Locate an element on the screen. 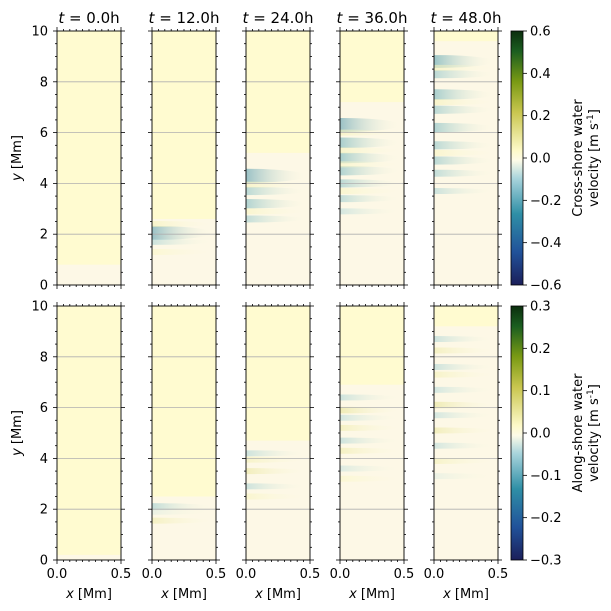  column-title: t = 36.0h is located at coordinates (372, 18).